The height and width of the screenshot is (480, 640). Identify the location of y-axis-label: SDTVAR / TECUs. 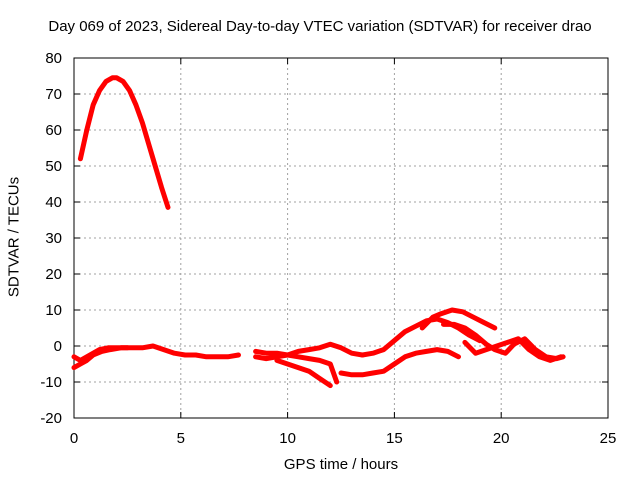
(14, 237).